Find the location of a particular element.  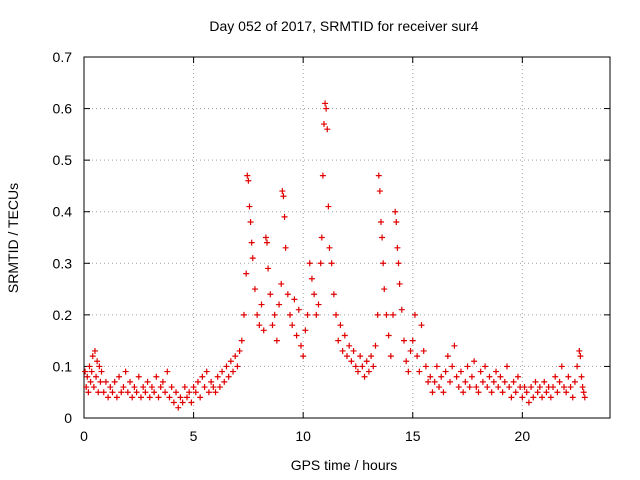

x-axis-label: GPS time / hours is located at coordinates (344, 465).